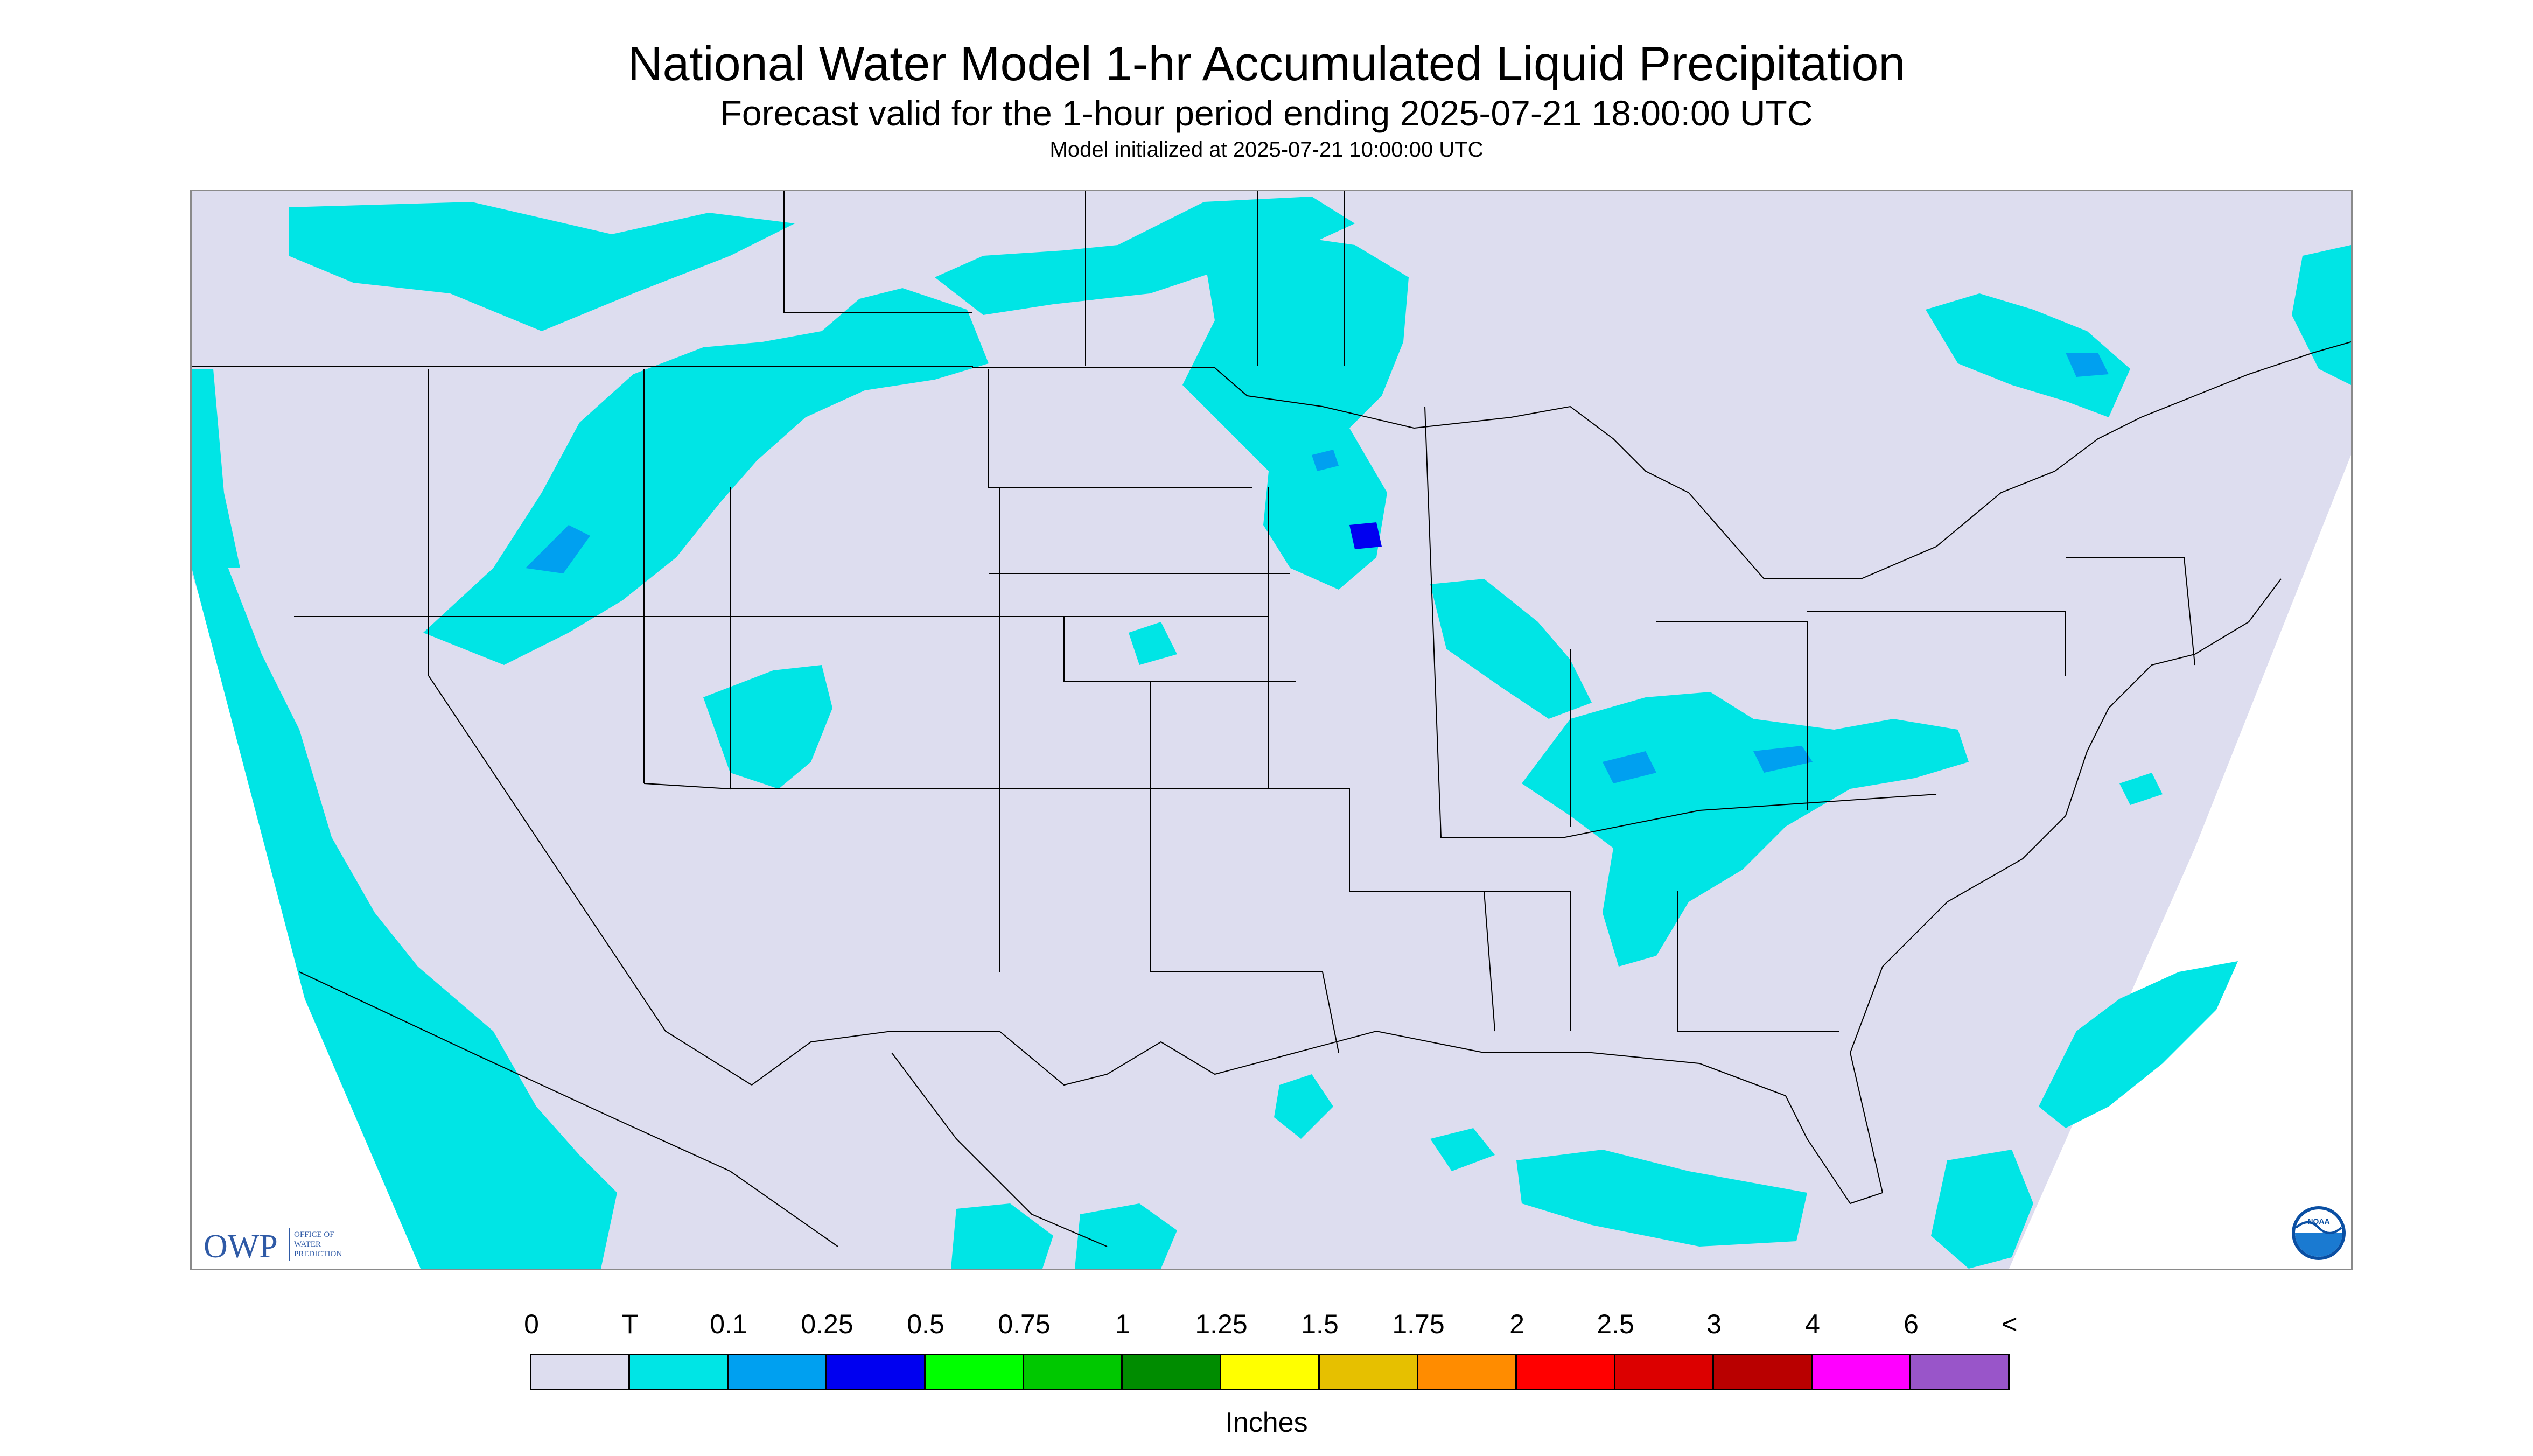 The image size is (2533, 1456). Describe the element at coordinates (307, 1244) in the screenshot. I see `owp-text-2: WATER` at that location.